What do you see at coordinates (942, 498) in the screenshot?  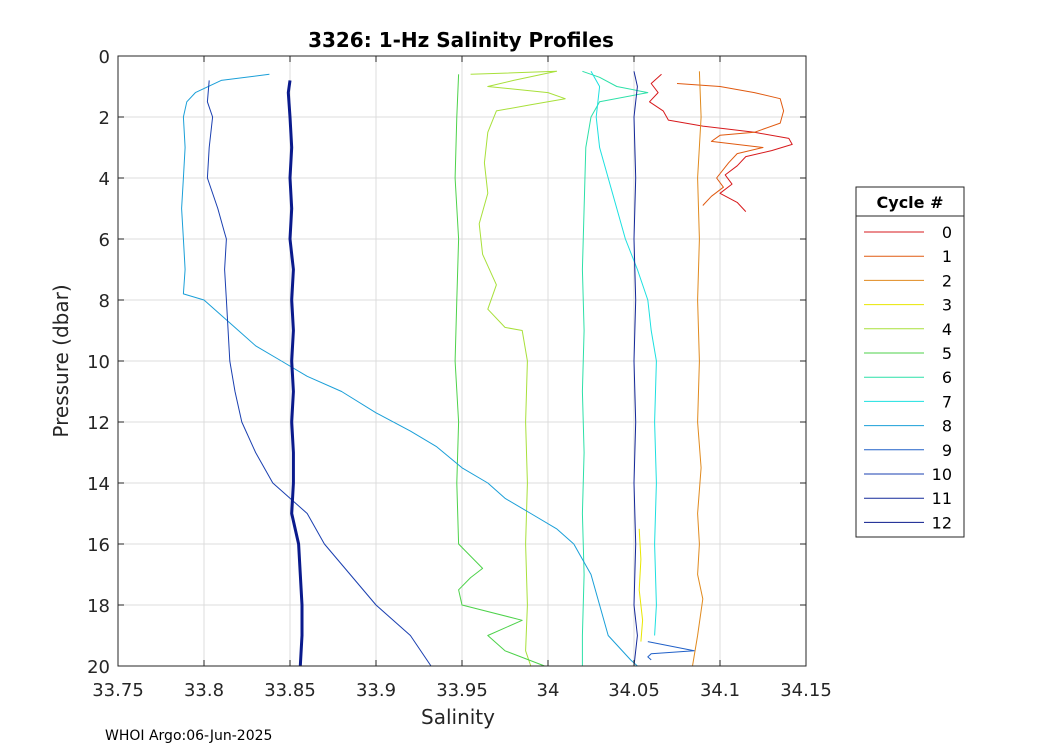 I see `legend-label: 11` at bounding box center [942, 498].